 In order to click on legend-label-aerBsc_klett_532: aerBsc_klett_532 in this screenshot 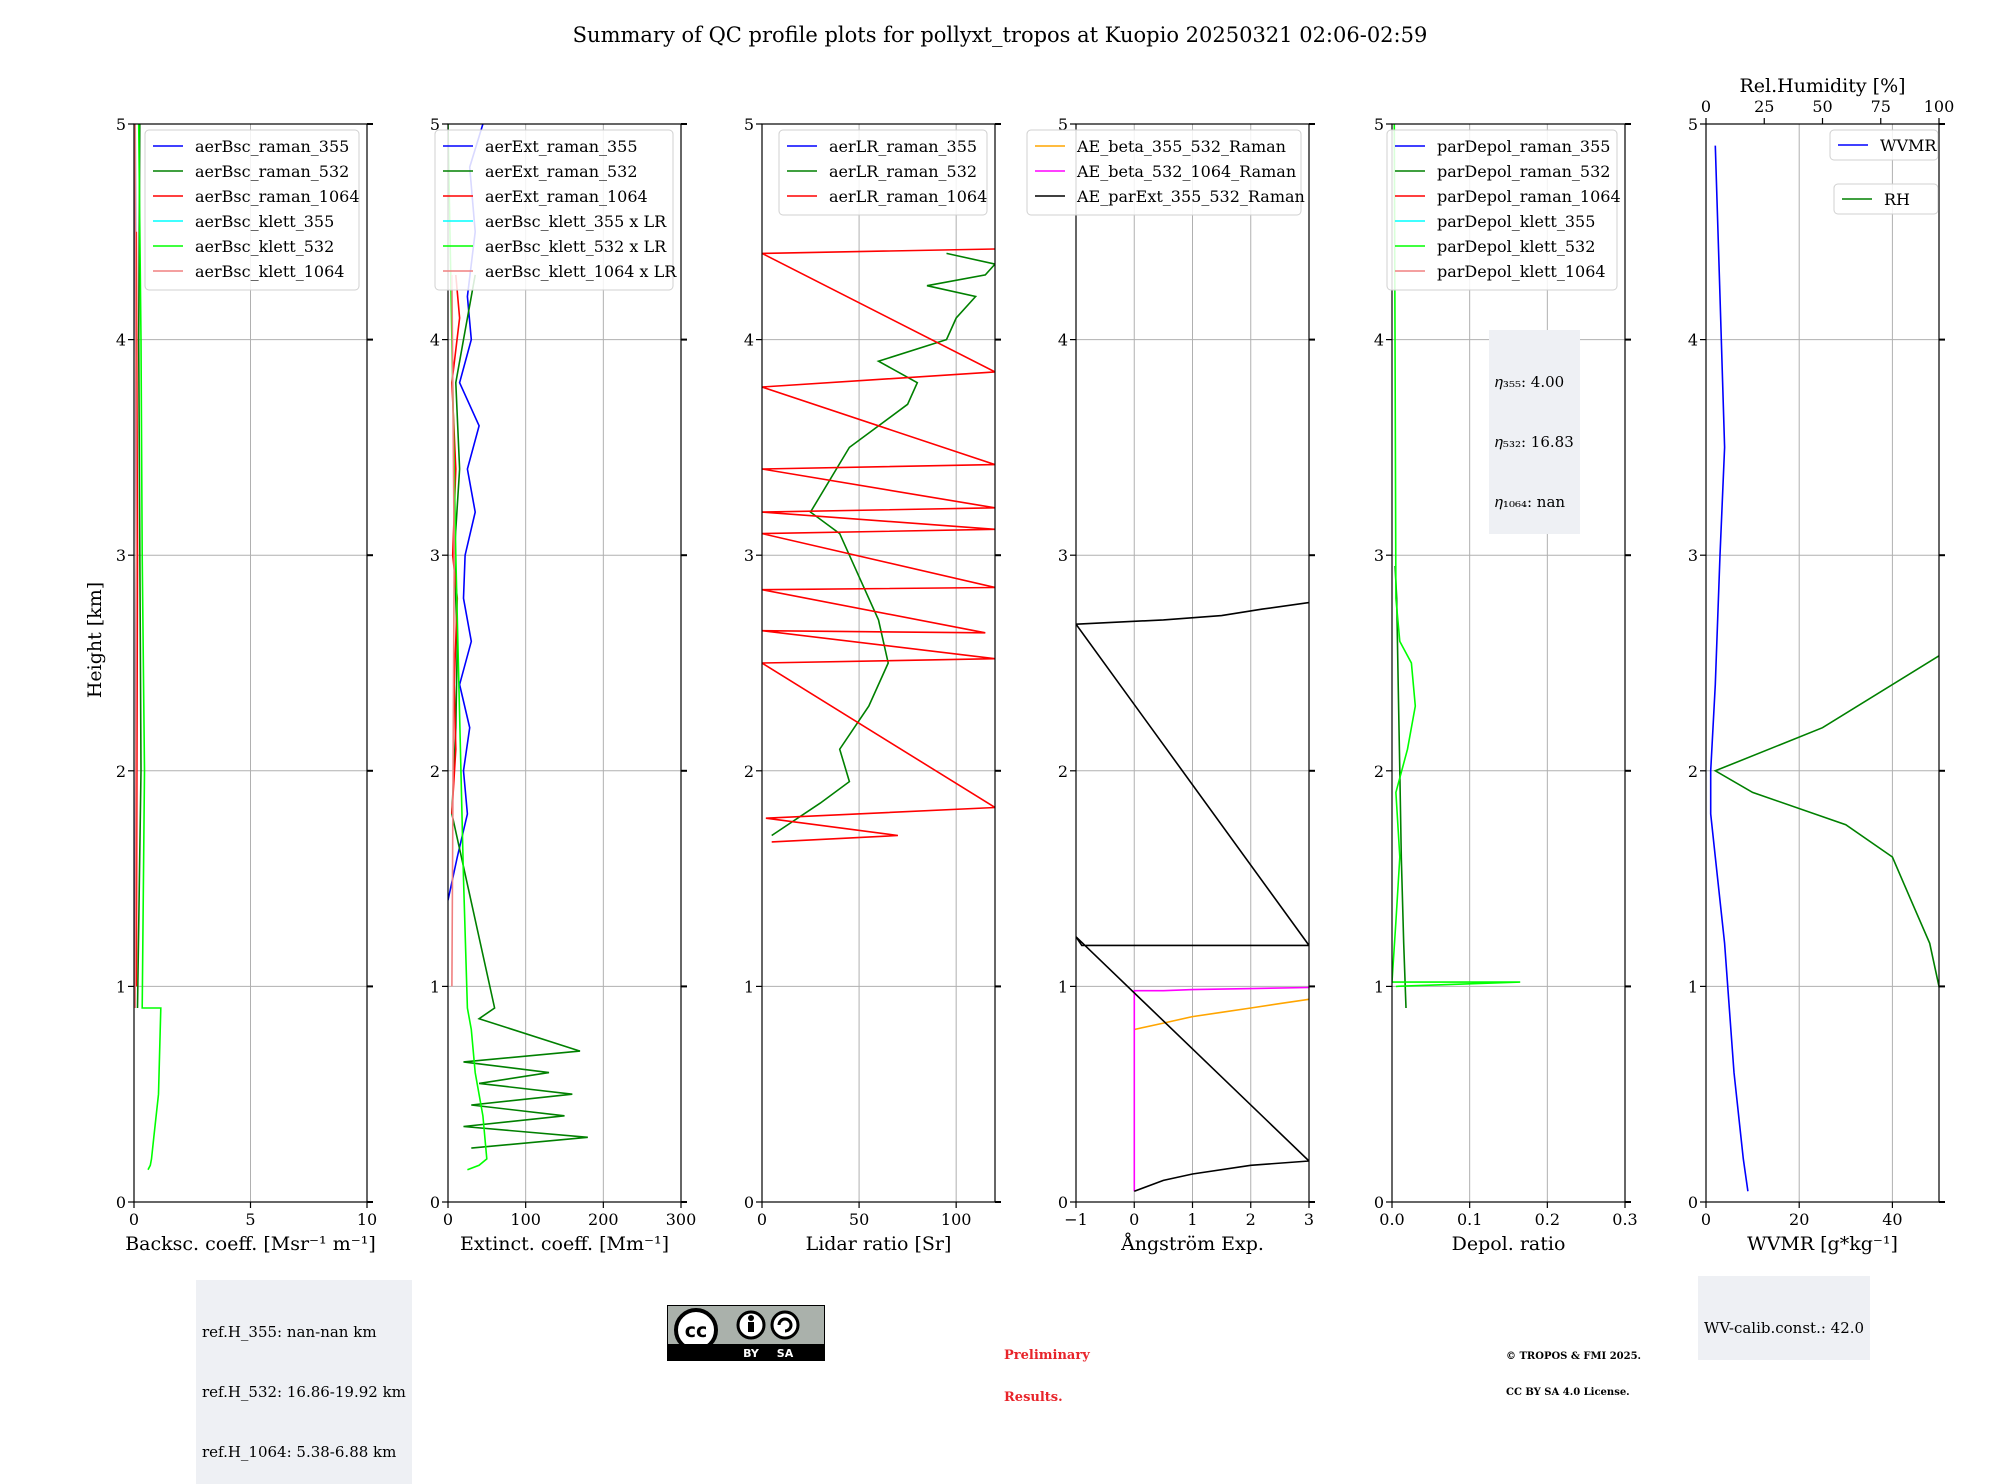, I will do `click(264, 246)`.